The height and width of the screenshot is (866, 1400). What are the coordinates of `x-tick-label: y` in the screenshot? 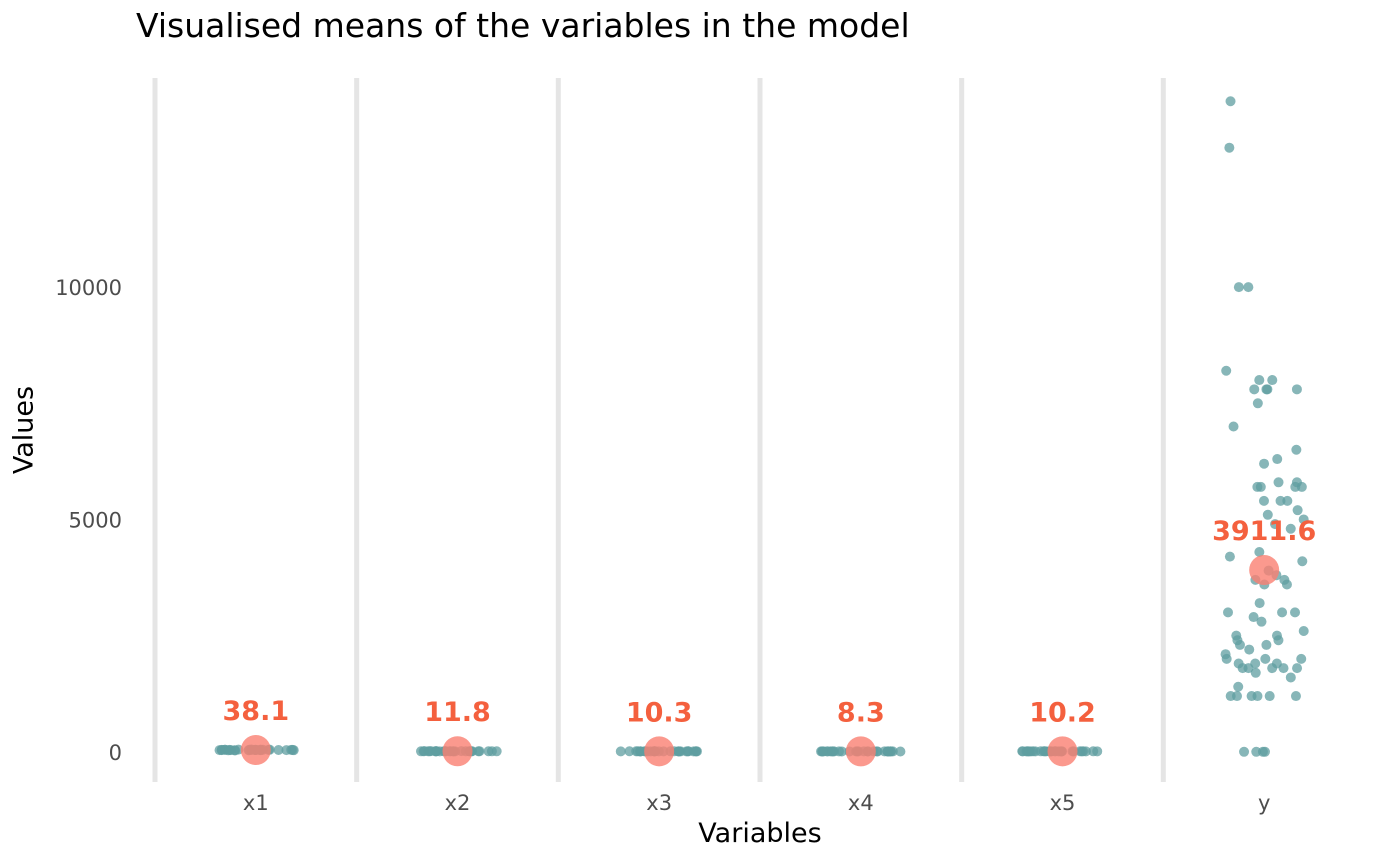 It's located at (1264, 803).